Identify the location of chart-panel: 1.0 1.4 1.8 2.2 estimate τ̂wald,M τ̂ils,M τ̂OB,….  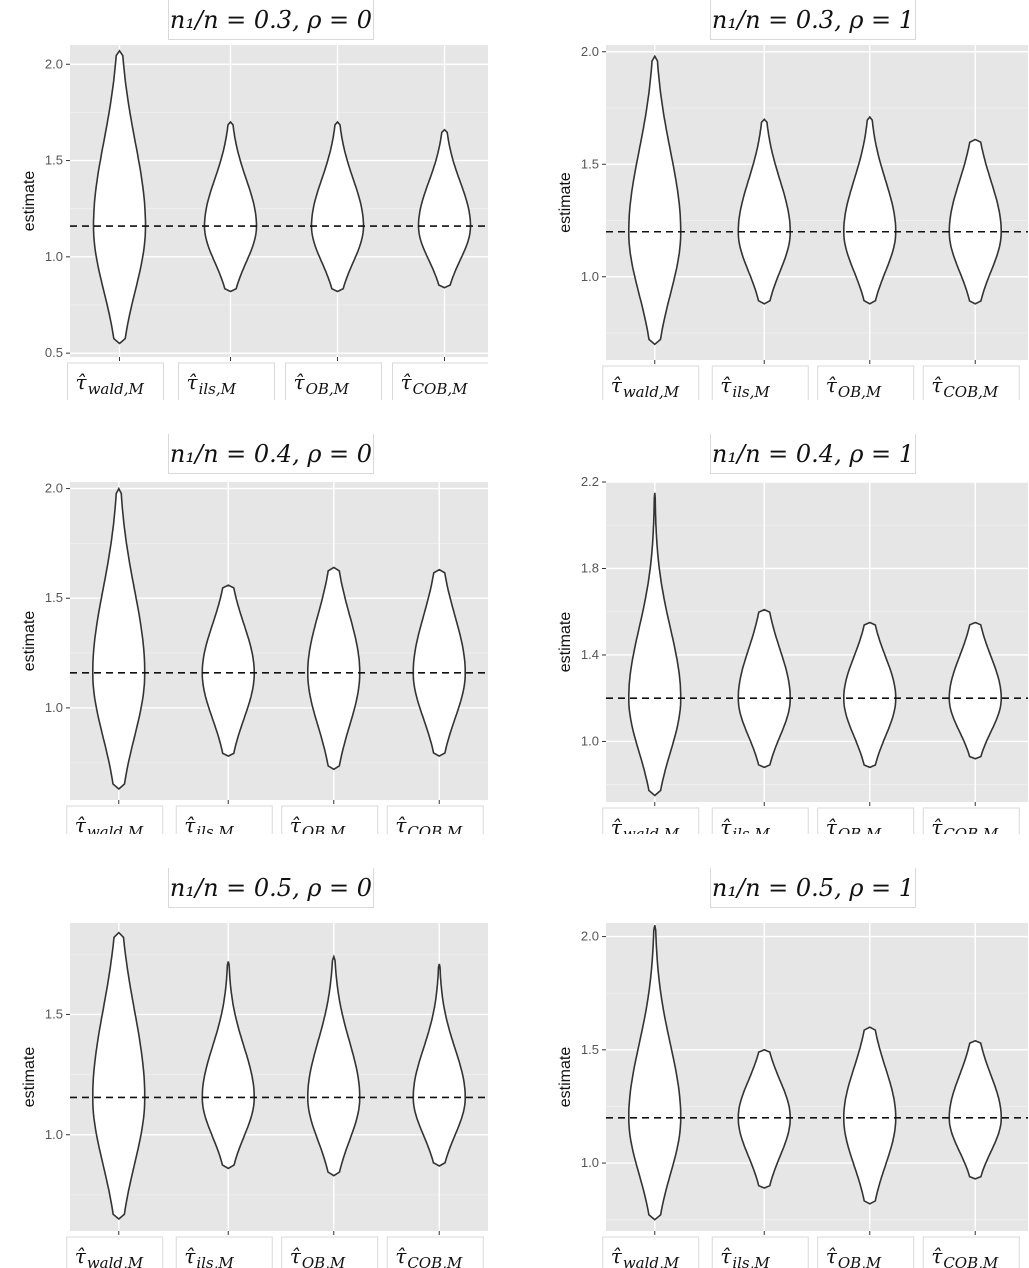
(788, 634).